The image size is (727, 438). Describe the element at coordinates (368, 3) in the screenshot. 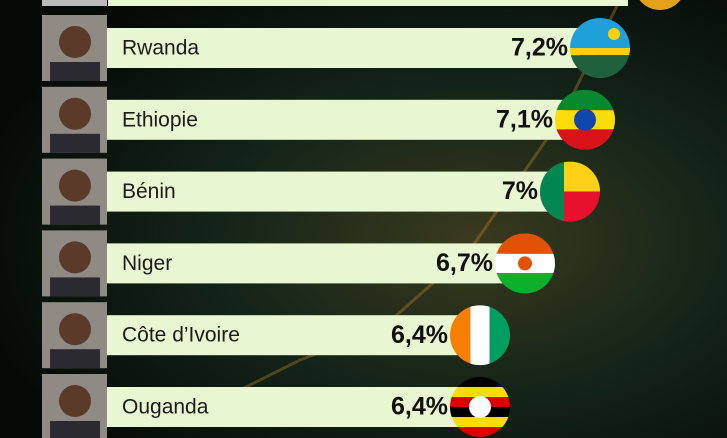

I see `cut-bar` at that location.